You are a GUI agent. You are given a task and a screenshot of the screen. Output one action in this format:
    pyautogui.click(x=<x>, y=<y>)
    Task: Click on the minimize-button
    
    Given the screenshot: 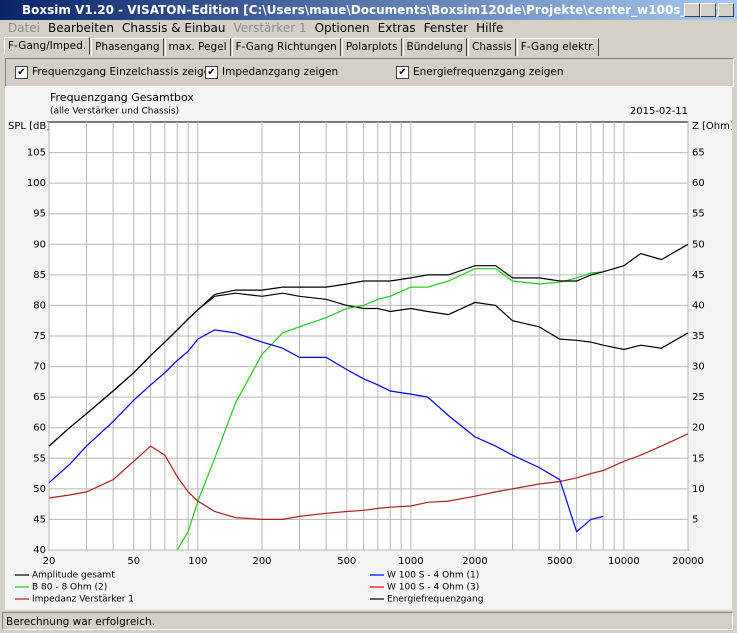 What is the action you would take?
    pyautogui.click(x=692, y=10)
    